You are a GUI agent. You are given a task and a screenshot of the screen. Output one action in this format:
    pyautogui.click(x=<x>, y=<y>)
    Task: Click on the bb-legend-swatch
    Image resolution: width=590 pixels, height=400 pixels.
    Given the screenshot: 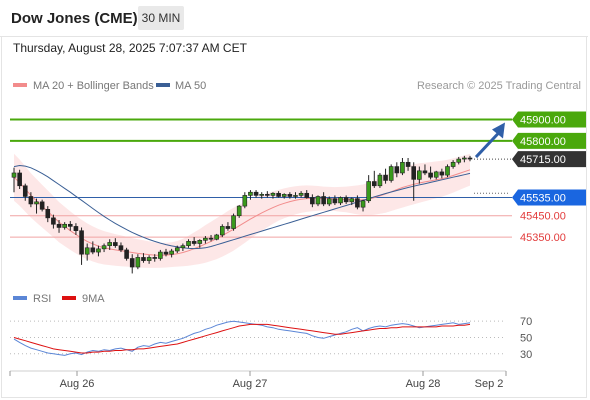 What is the action you would take?
    pyautogui.click(x=20, y=85)
    